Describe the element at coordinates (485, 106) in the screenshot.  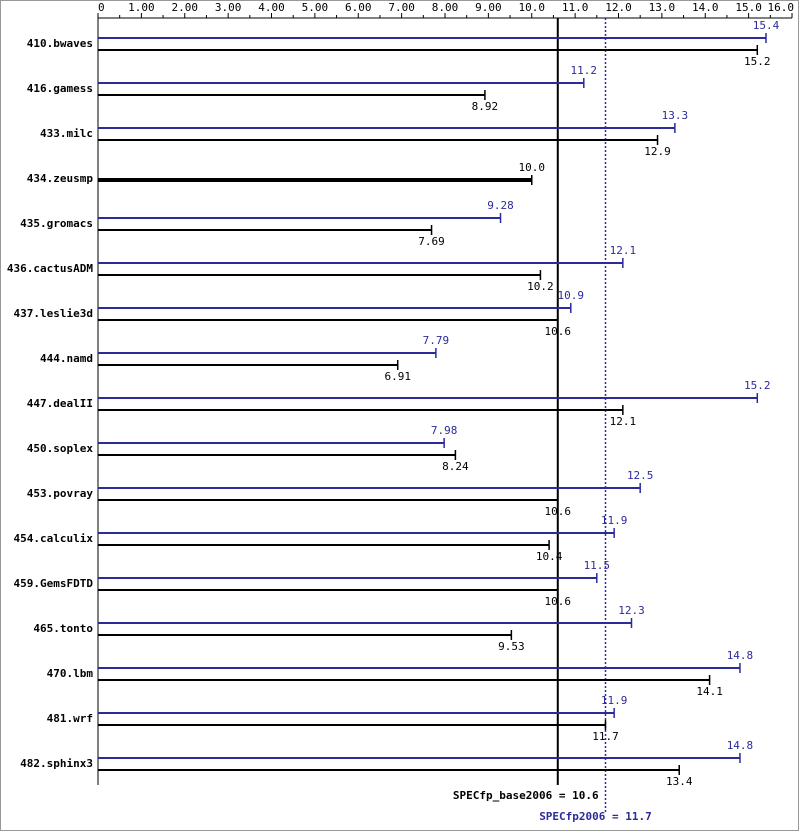
I see `value-label: 8.92` at that location.